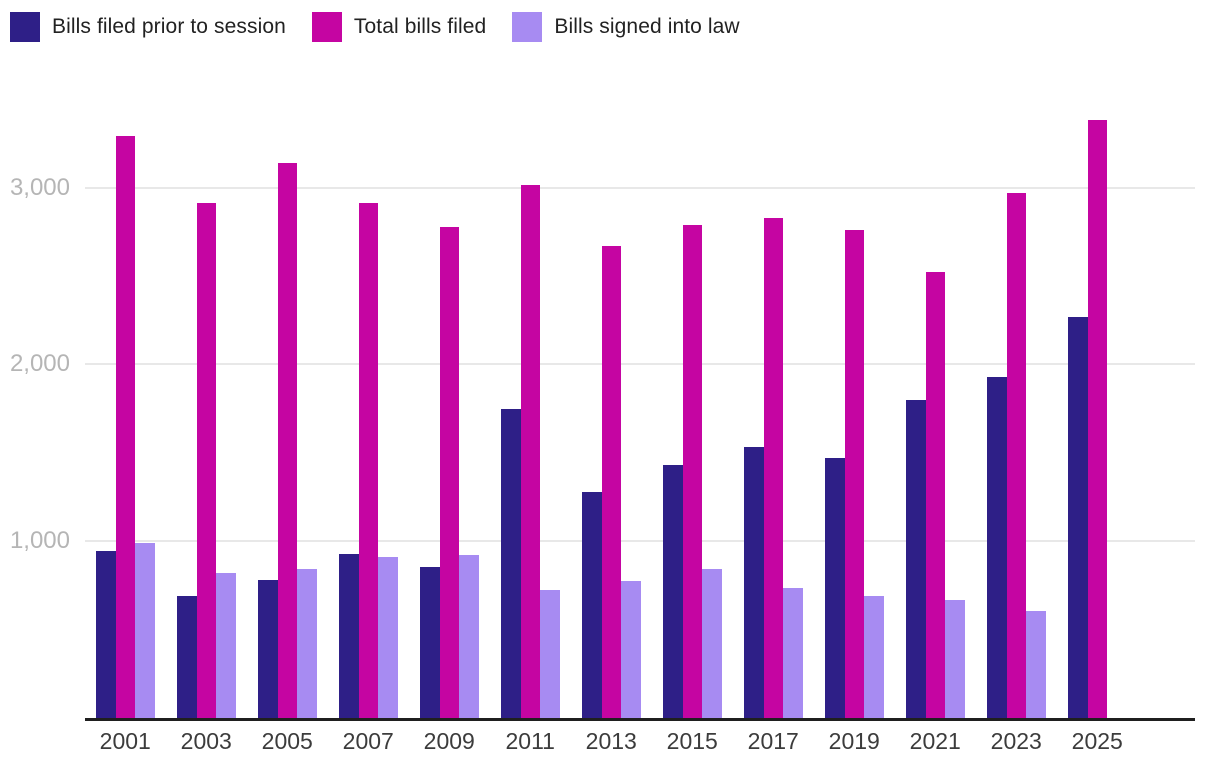 The image size is (1220, 774). Describe the element at coordinates (39, 541) in the screenshot. I see `y-axis-tick-1000: 1,000` at that location.